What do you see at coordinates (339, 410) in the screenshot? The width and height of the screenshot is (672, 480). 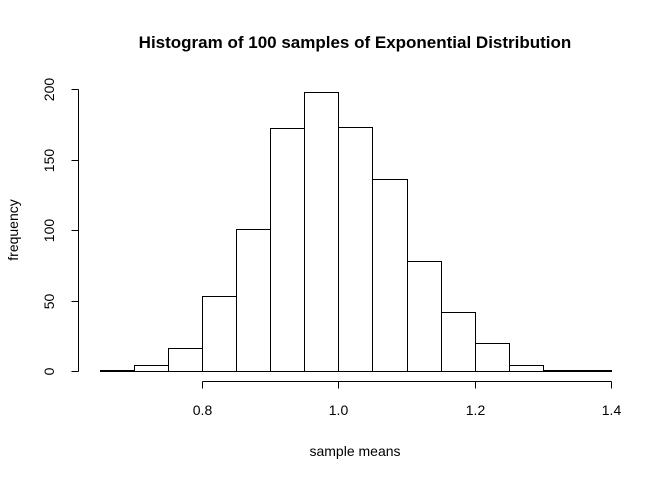 I see `x-tick-label-1: 1.0` at bounding box center [339, 410].